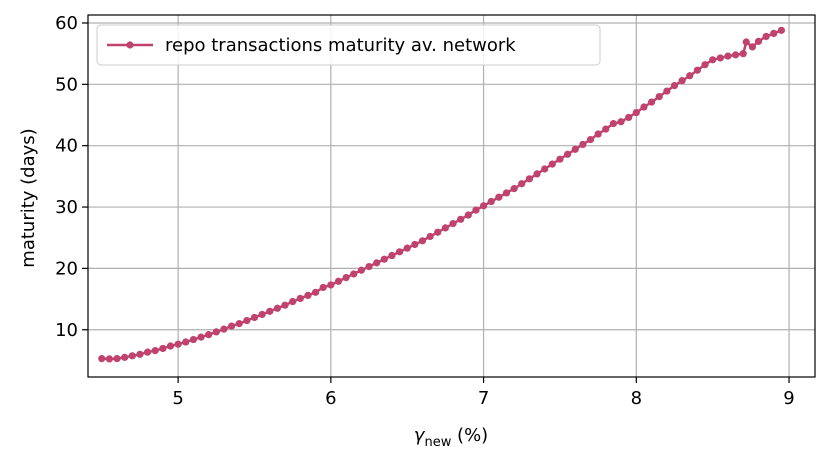  What do you see at coordinates (788, 398) in the screenshot?
I see `x-tick-label: 9` at bounding box center [788, 398].